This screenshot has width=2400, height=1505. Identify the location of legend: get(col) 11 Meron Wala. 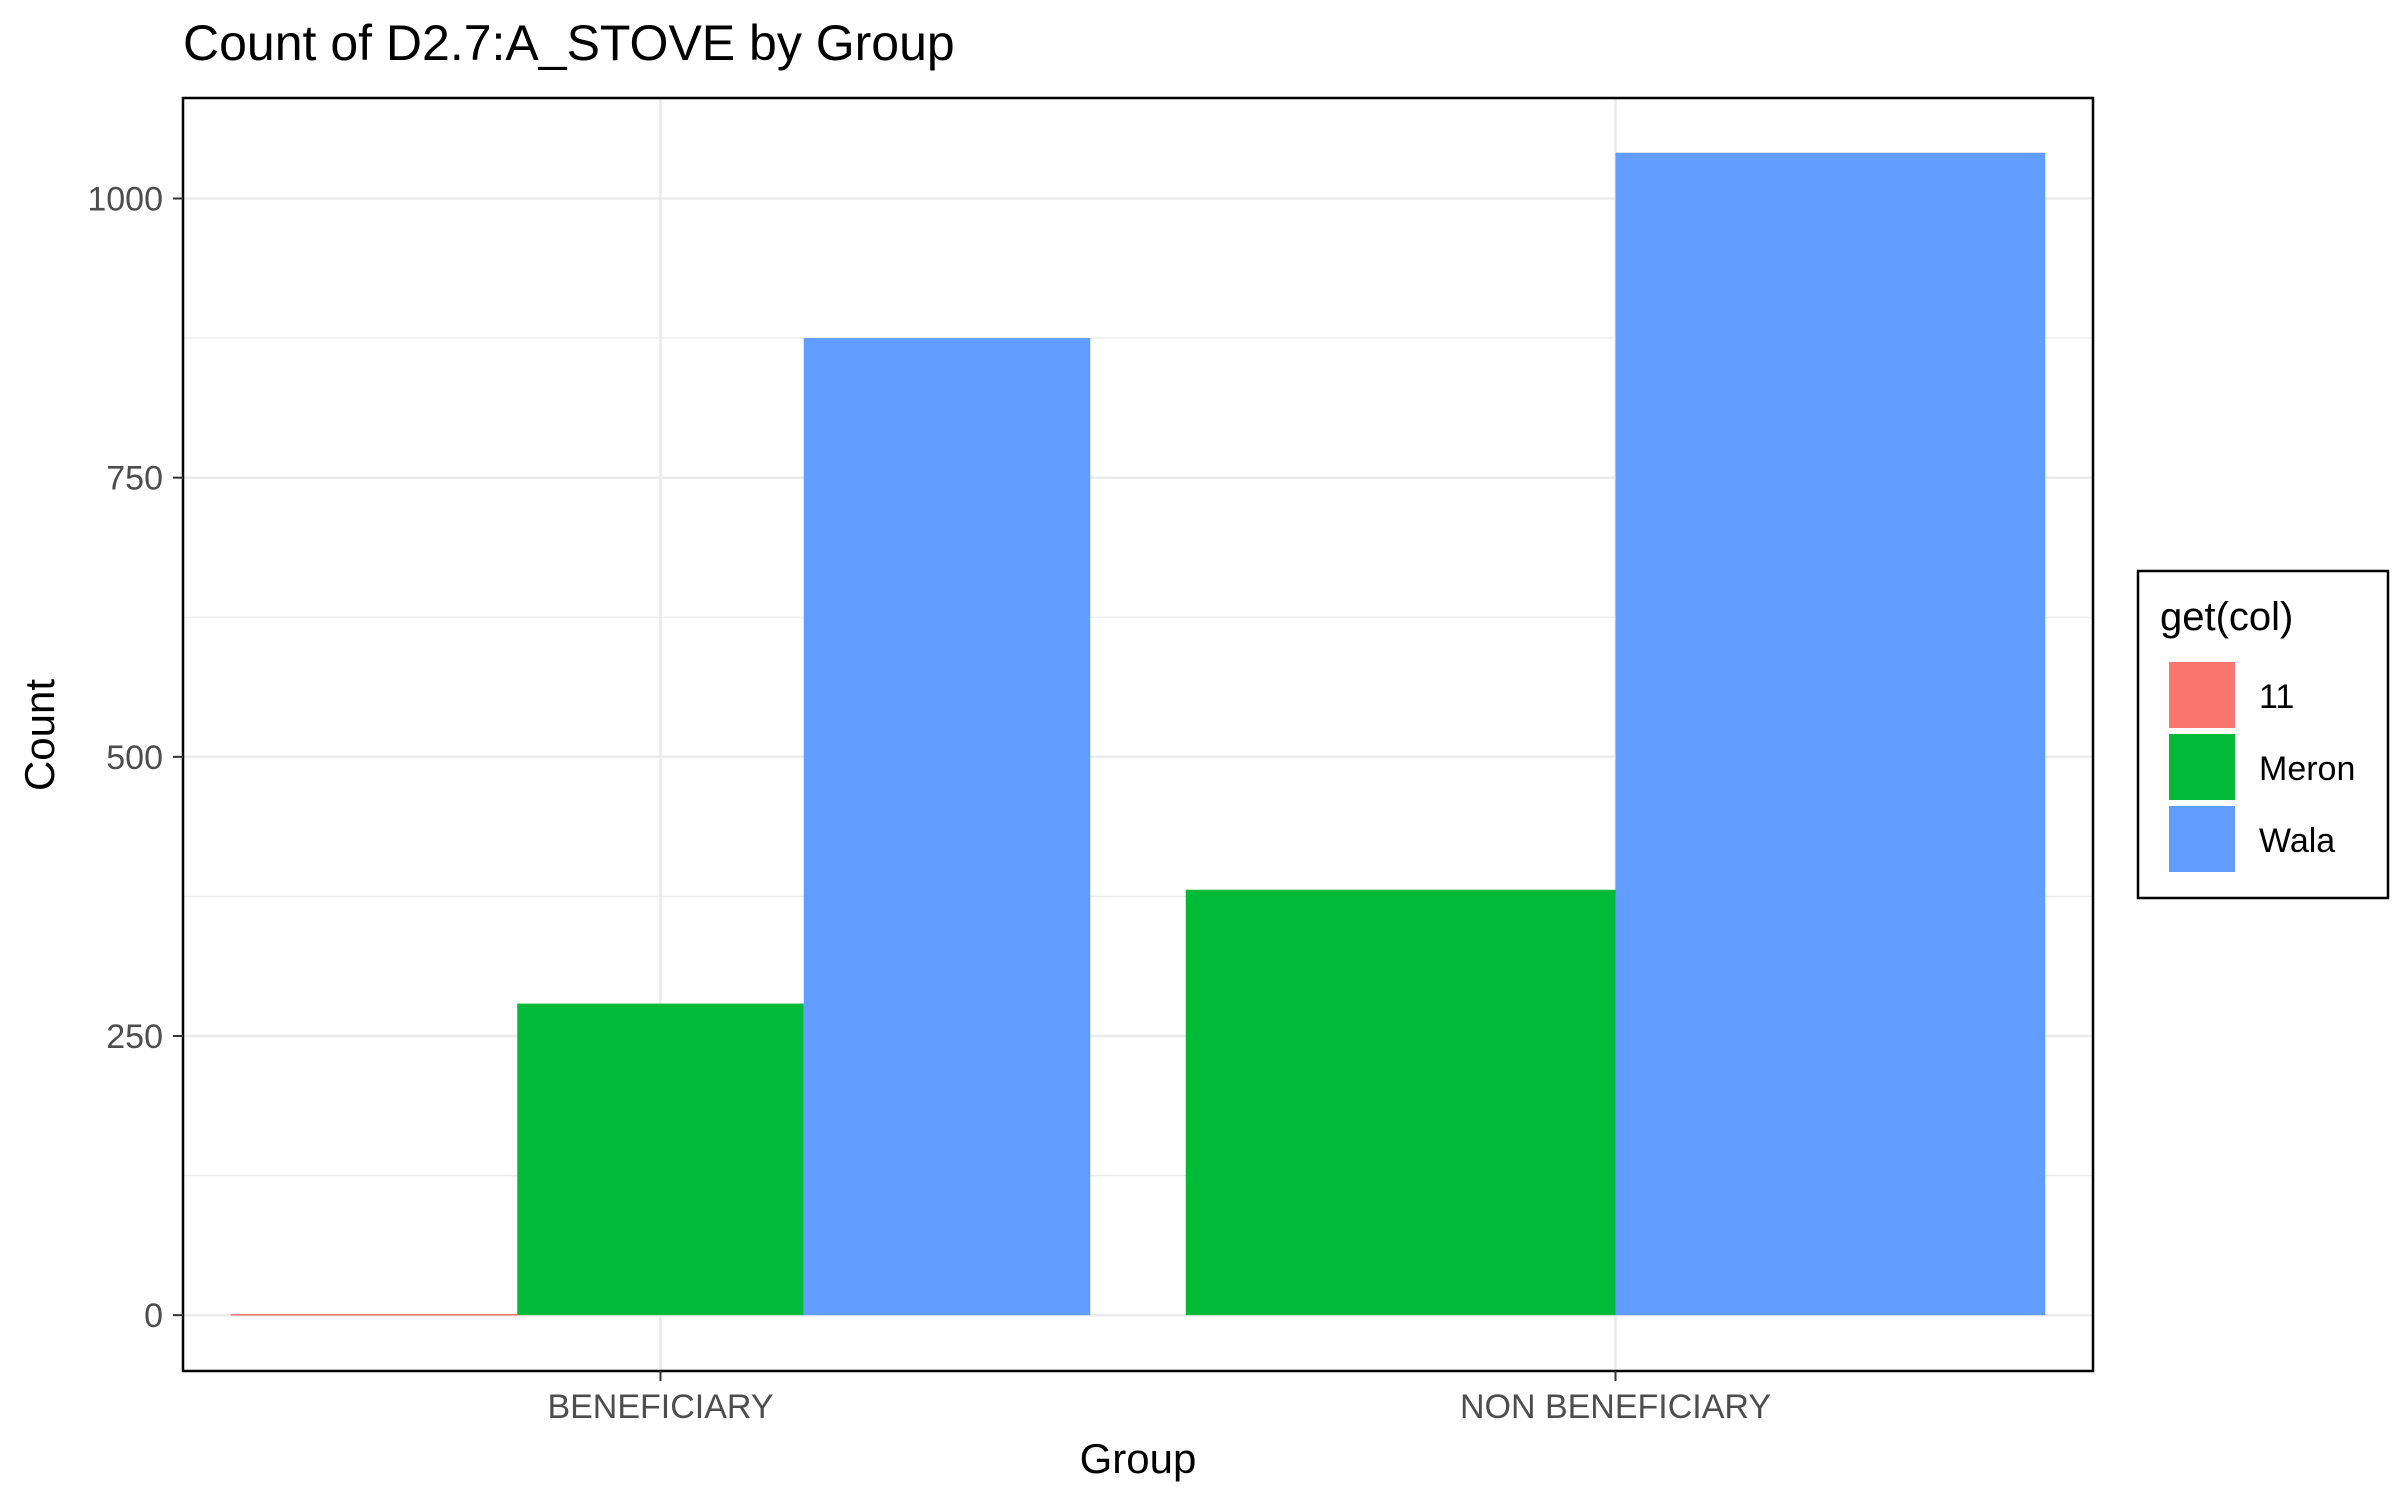
(2263, 734).